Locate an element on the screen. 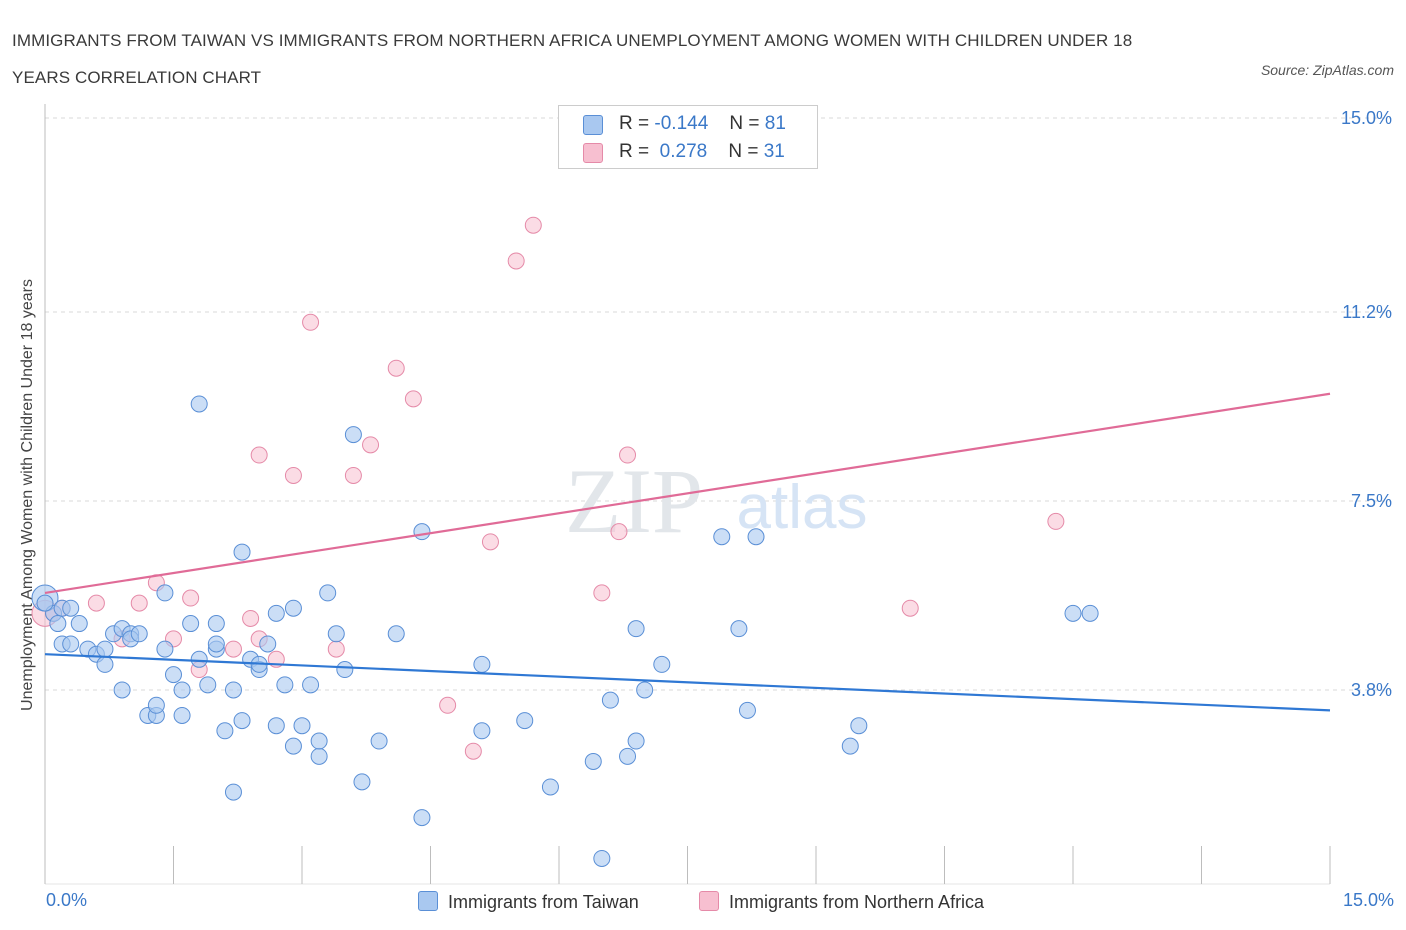 The image size is (1406, 930). source-label: Source: ZipAtlas.com is located at coordinates (1327, 70).